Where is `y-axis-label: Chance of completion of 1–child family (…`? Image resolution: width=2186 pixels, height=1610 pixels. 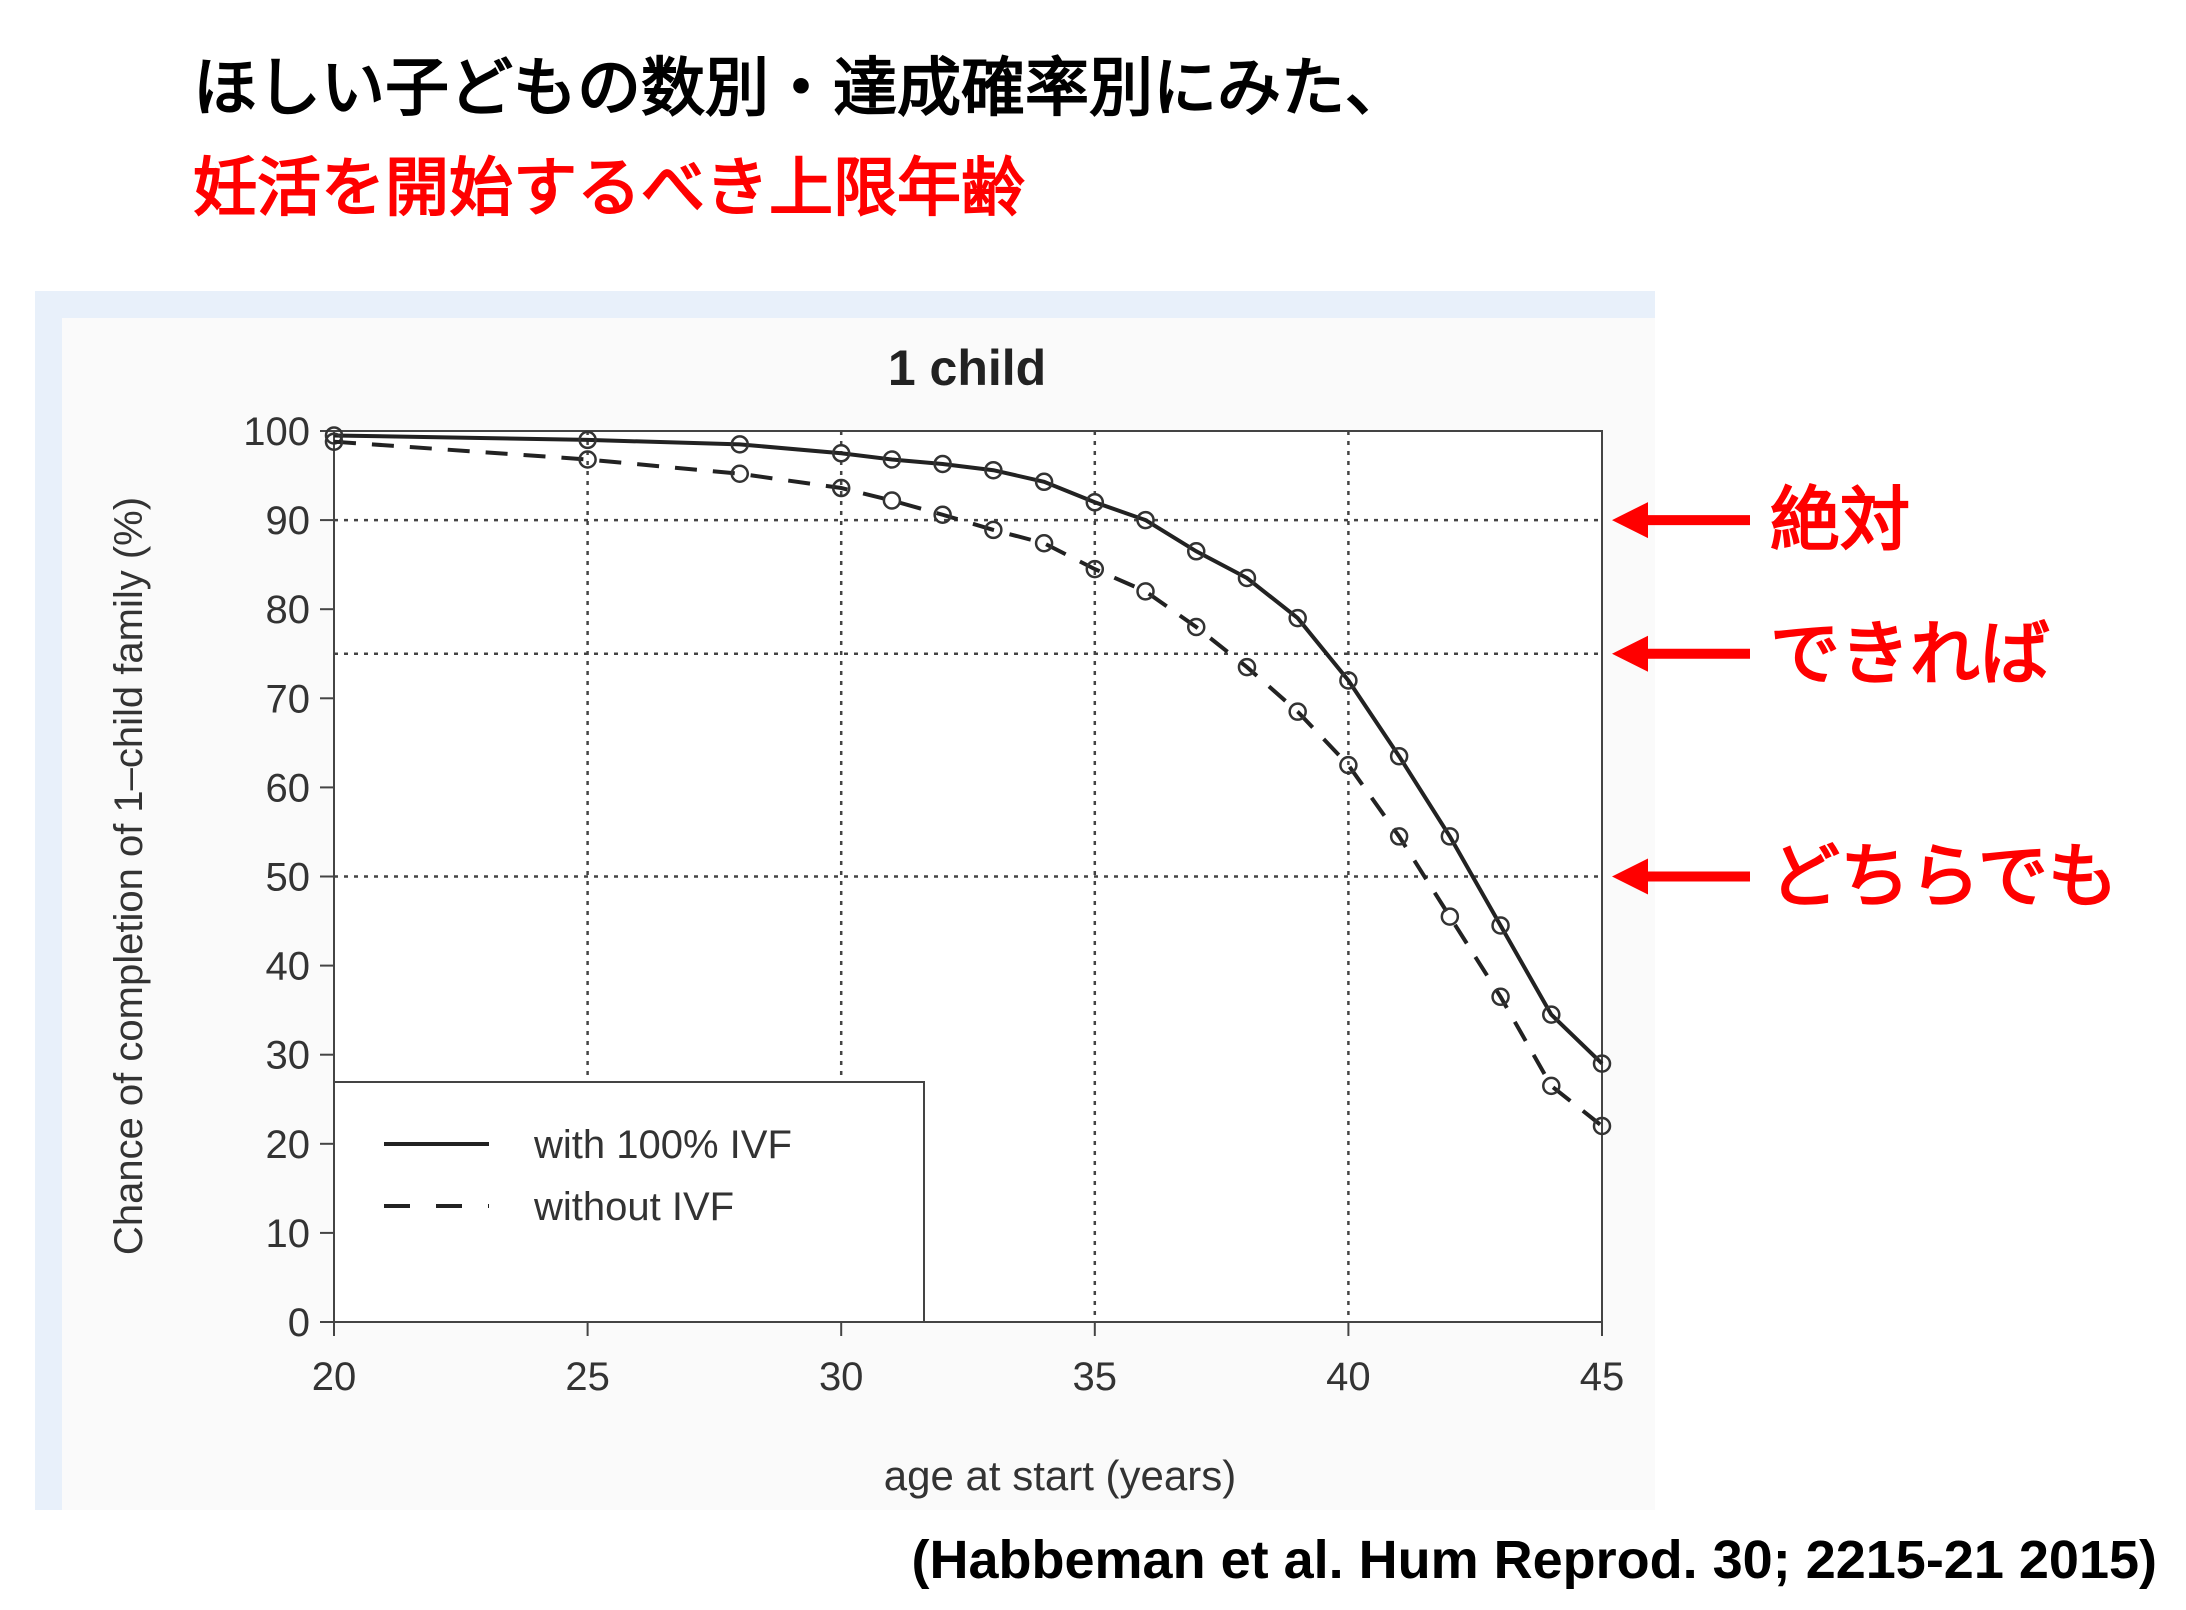 y-axis-label: Chance of completion of 1–child family (… is located at coordinates (129, 876).